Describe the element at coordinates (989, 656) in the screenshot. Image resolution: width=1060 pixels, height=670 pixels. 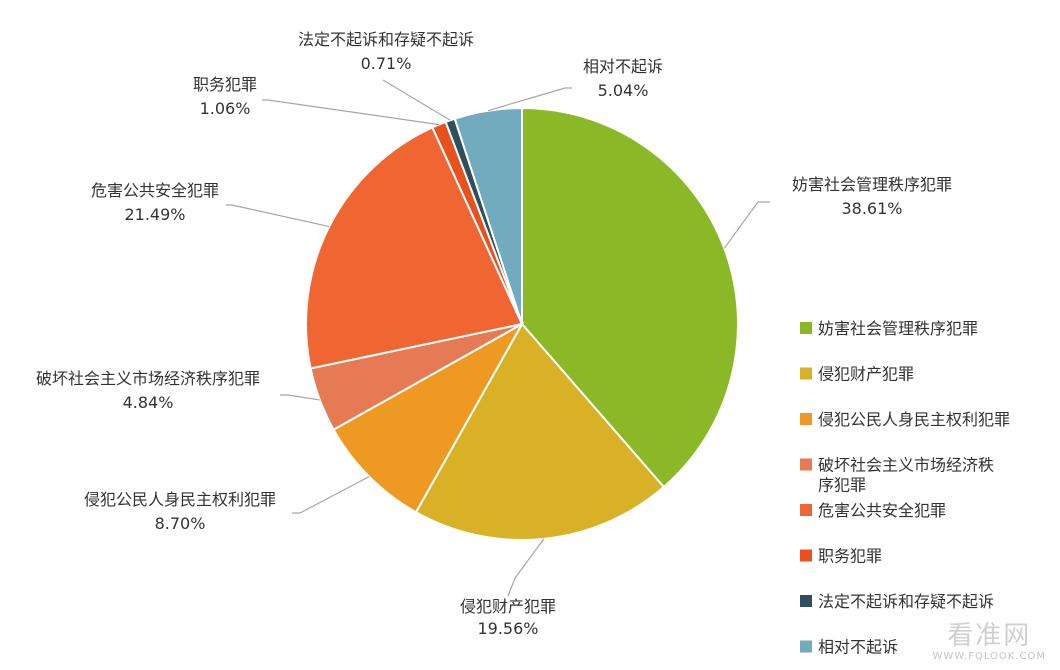
I see `watermark-url: WWW.FQLOOK.COM` at that location.